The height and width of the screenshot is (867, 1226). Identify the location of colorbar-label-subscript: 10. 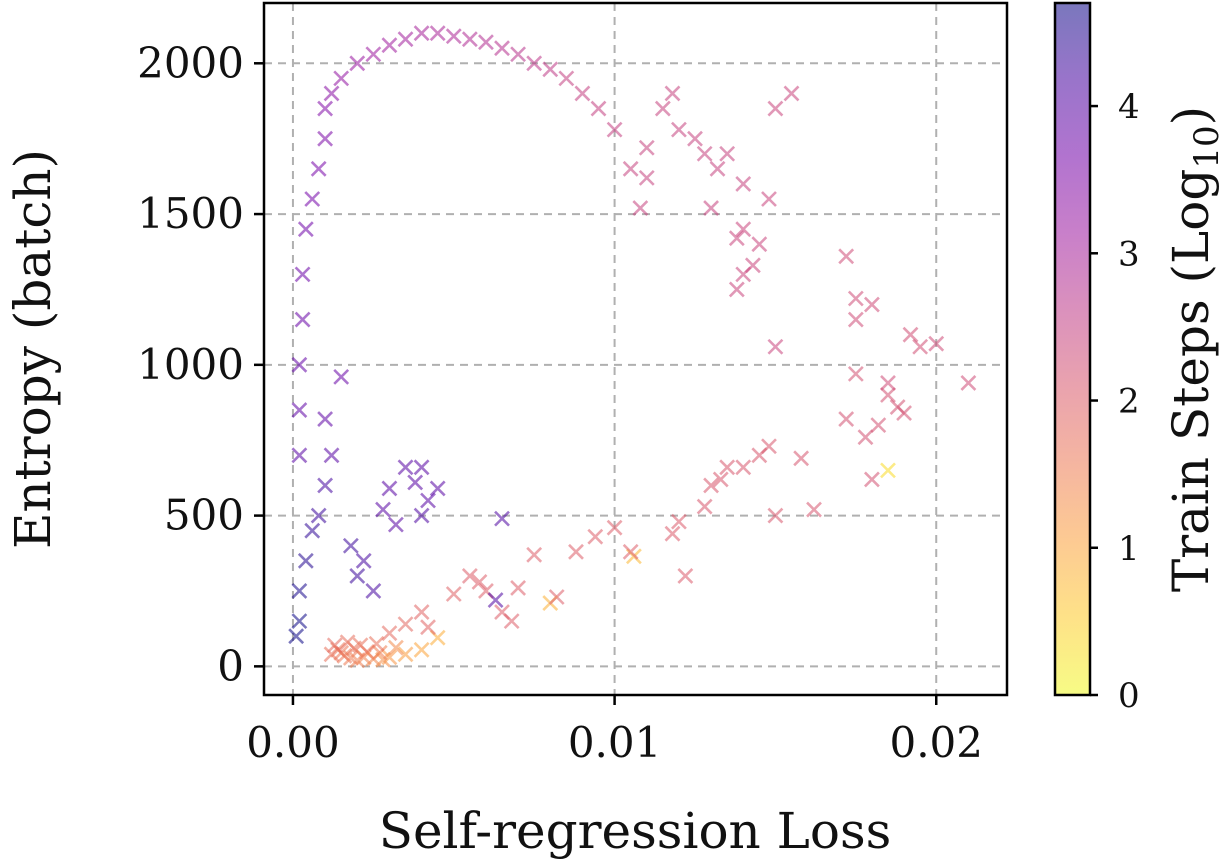
(1206, 146).